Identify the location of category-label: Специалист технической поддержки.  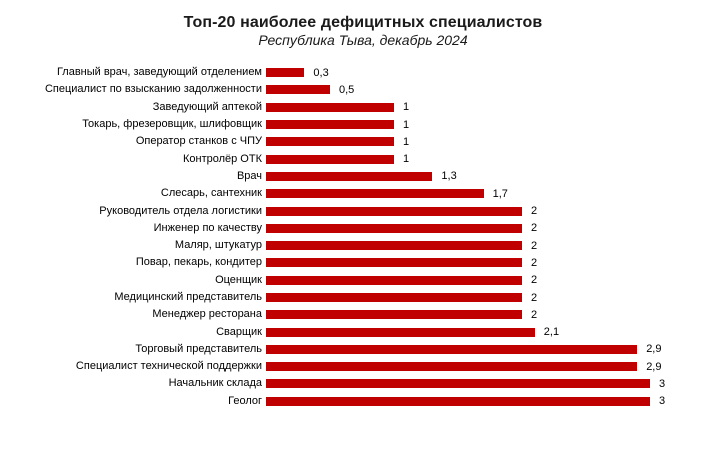
(168, 366).